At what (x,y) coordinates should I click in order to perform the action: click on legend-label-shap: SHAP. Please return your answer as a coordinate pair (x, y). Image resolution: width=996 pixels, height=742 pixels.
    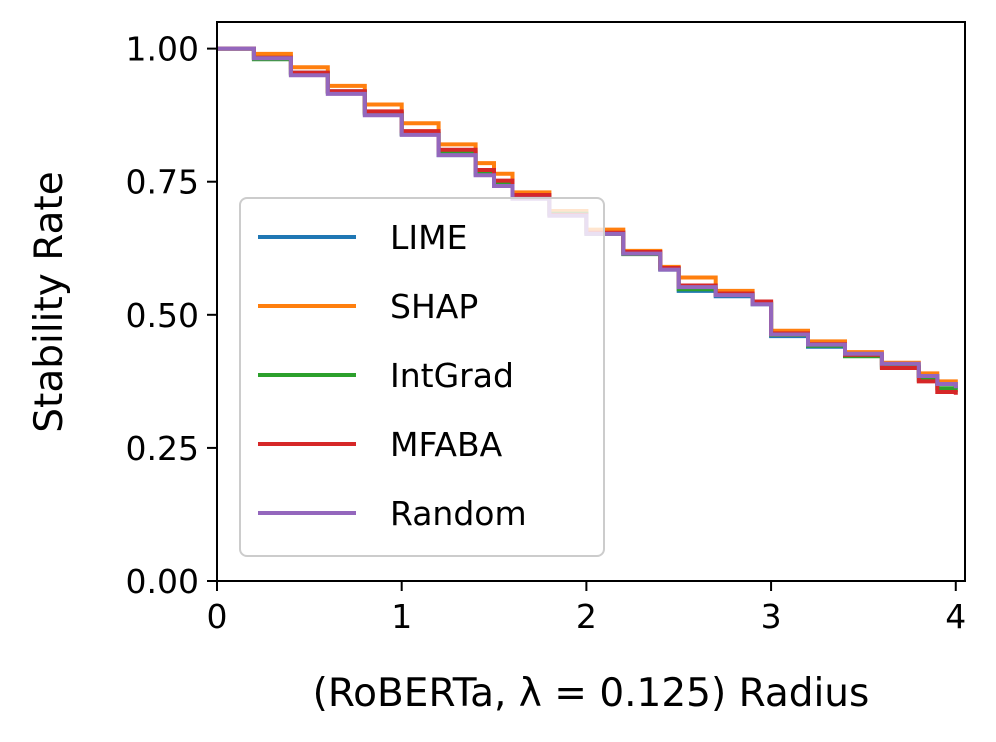
    Looking at the image, I should click on (434, 306).